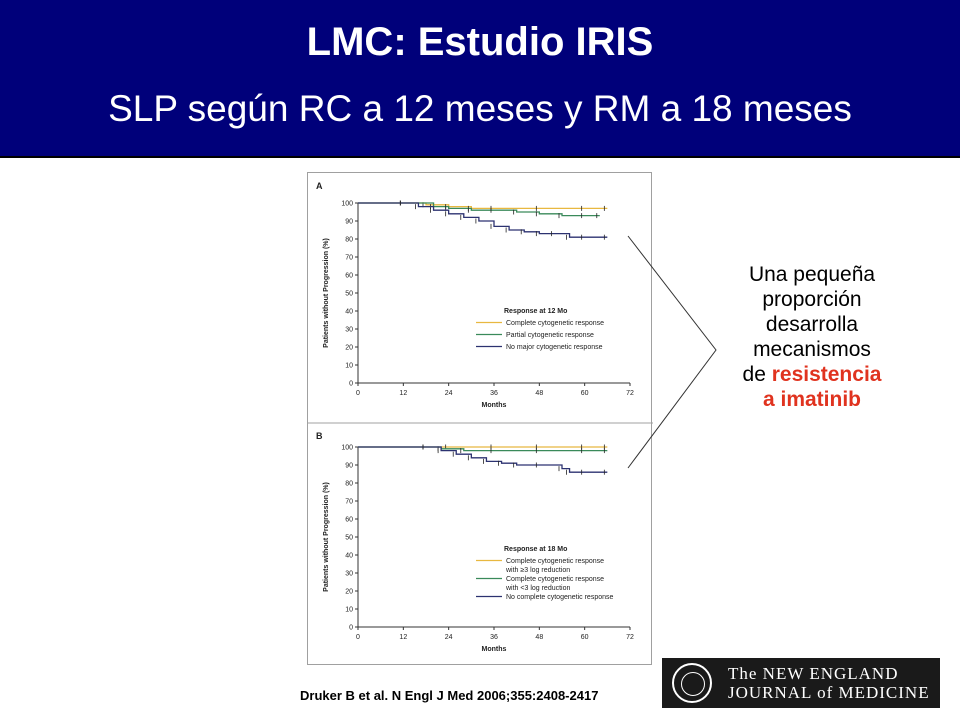 This screenshot has height=720, width=960. Describe the element at coordinates (812, 324) in the screenshot. I see `annotation-line: desarrolla` at that location.